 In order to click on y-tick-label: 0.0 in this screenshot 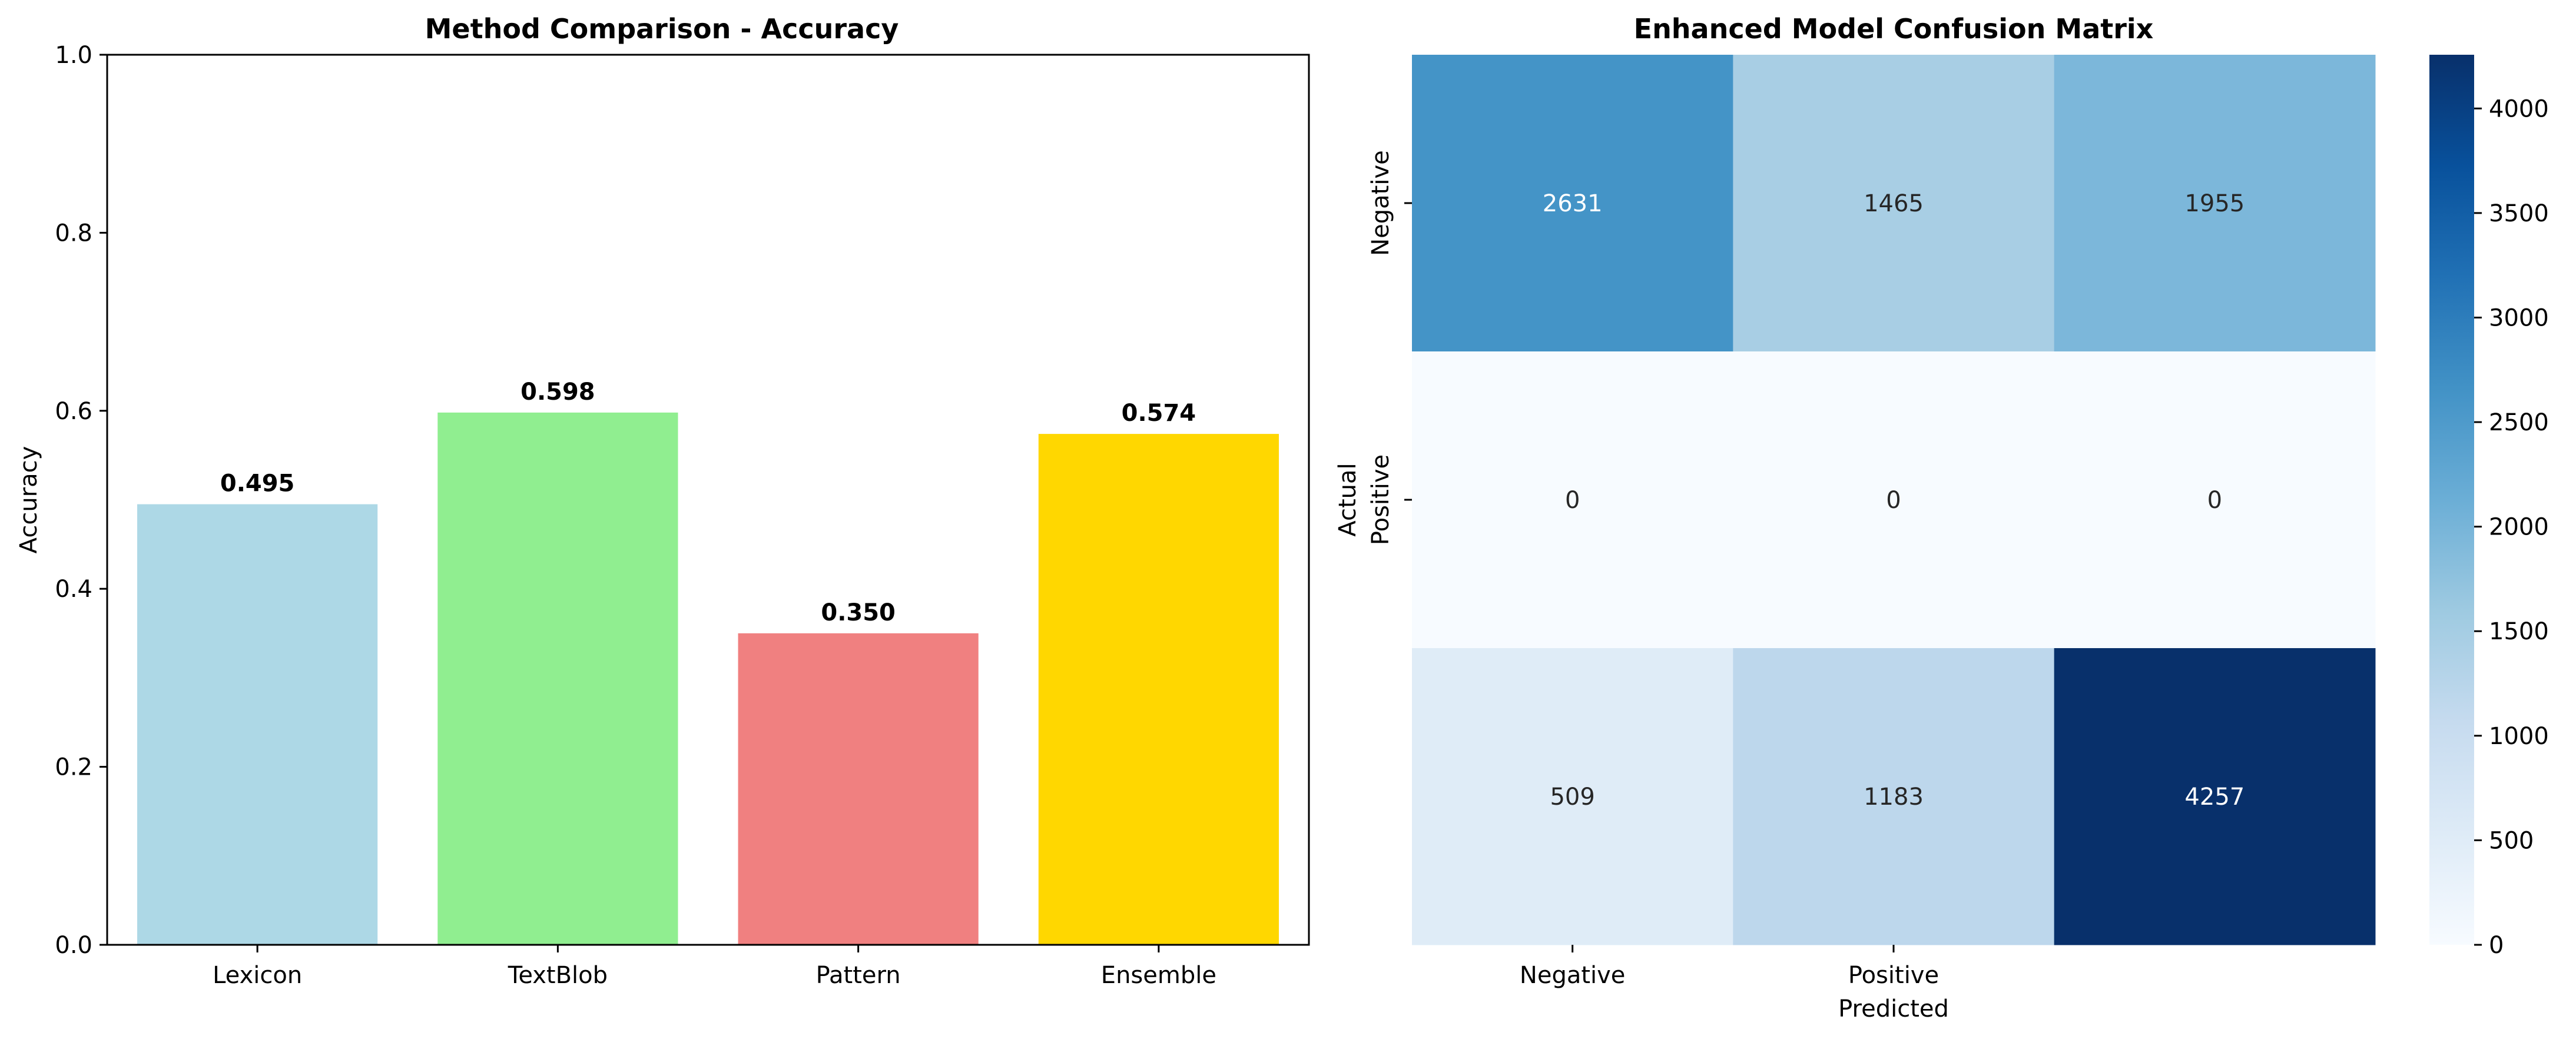, I will do `click(73, 945)`.